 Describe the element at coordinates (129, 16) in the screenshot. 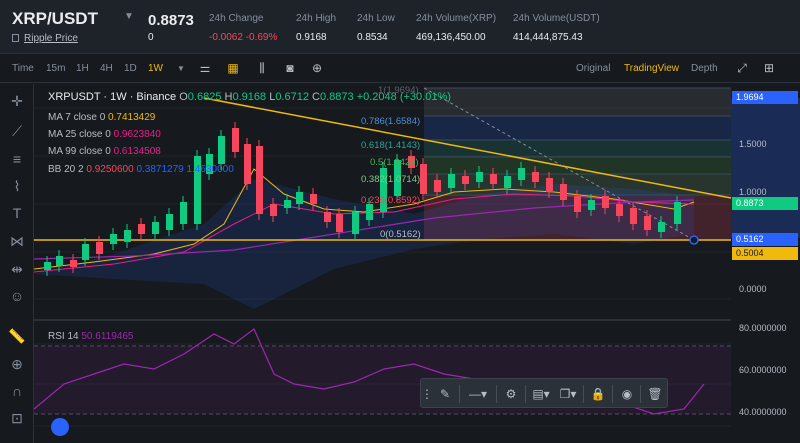

I see `chevron-down-icon: ▼` at that location.